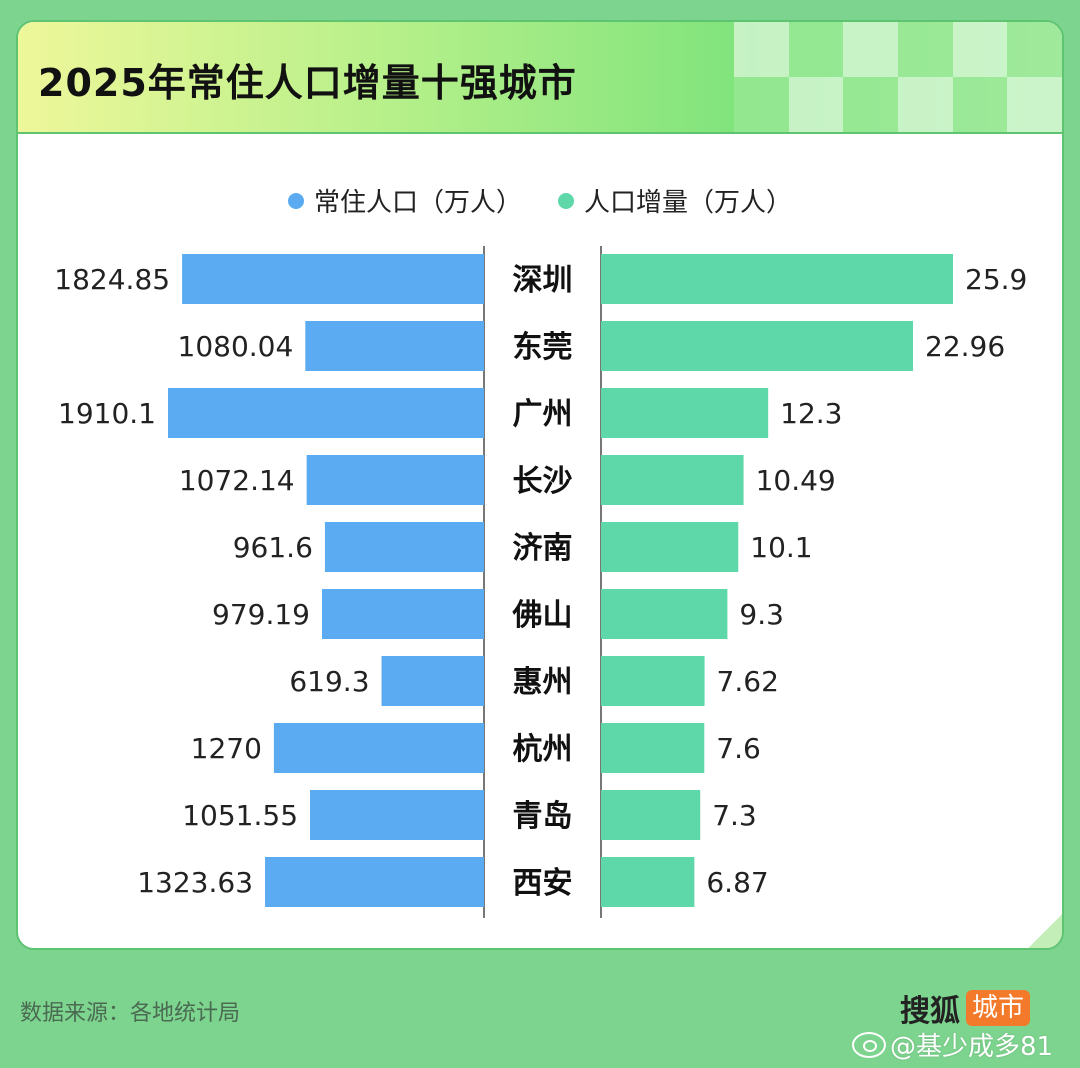  What do you see at coordinates (748, 681) in the screenshot?
I see `label-increase: 7.62` at bounding box center [748, 681].